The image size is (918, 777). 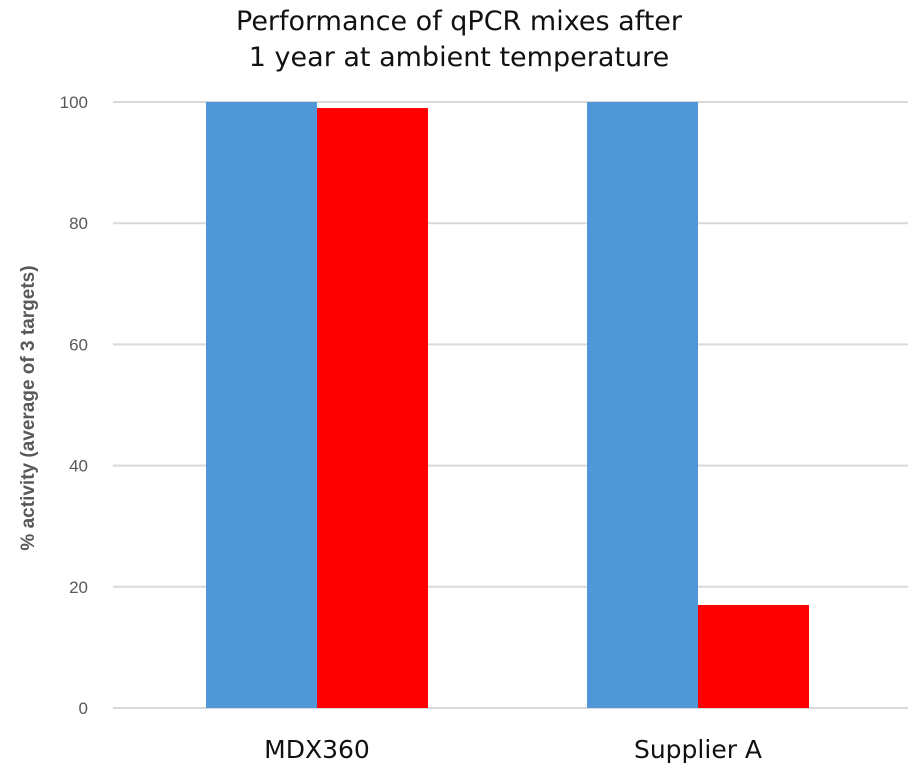 I want to click on y-tick-label: 20, so click(x=78, y=587).